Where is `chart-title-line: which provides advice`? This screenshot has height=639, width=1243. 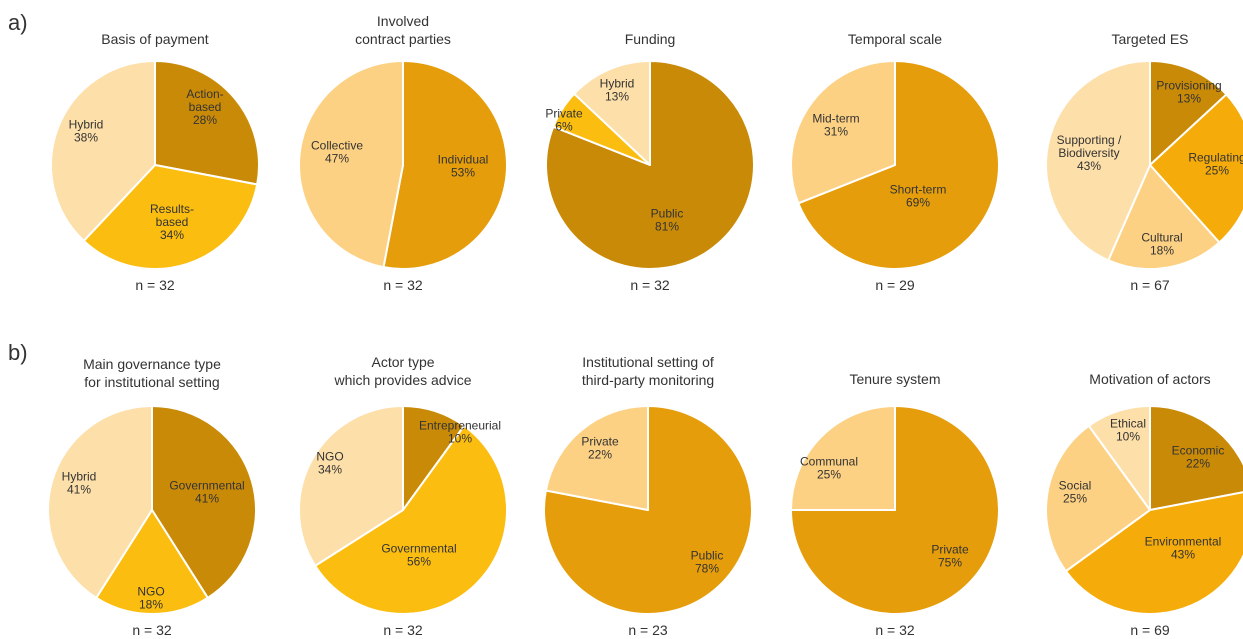 chart-title-line: which provides advice is located at coordinates (403, 380).